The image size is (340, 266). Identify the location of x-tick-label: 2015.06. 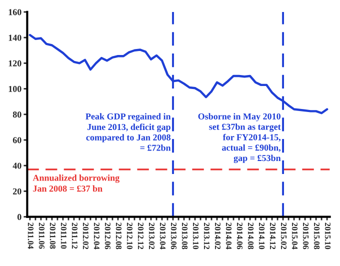
(305, 236).